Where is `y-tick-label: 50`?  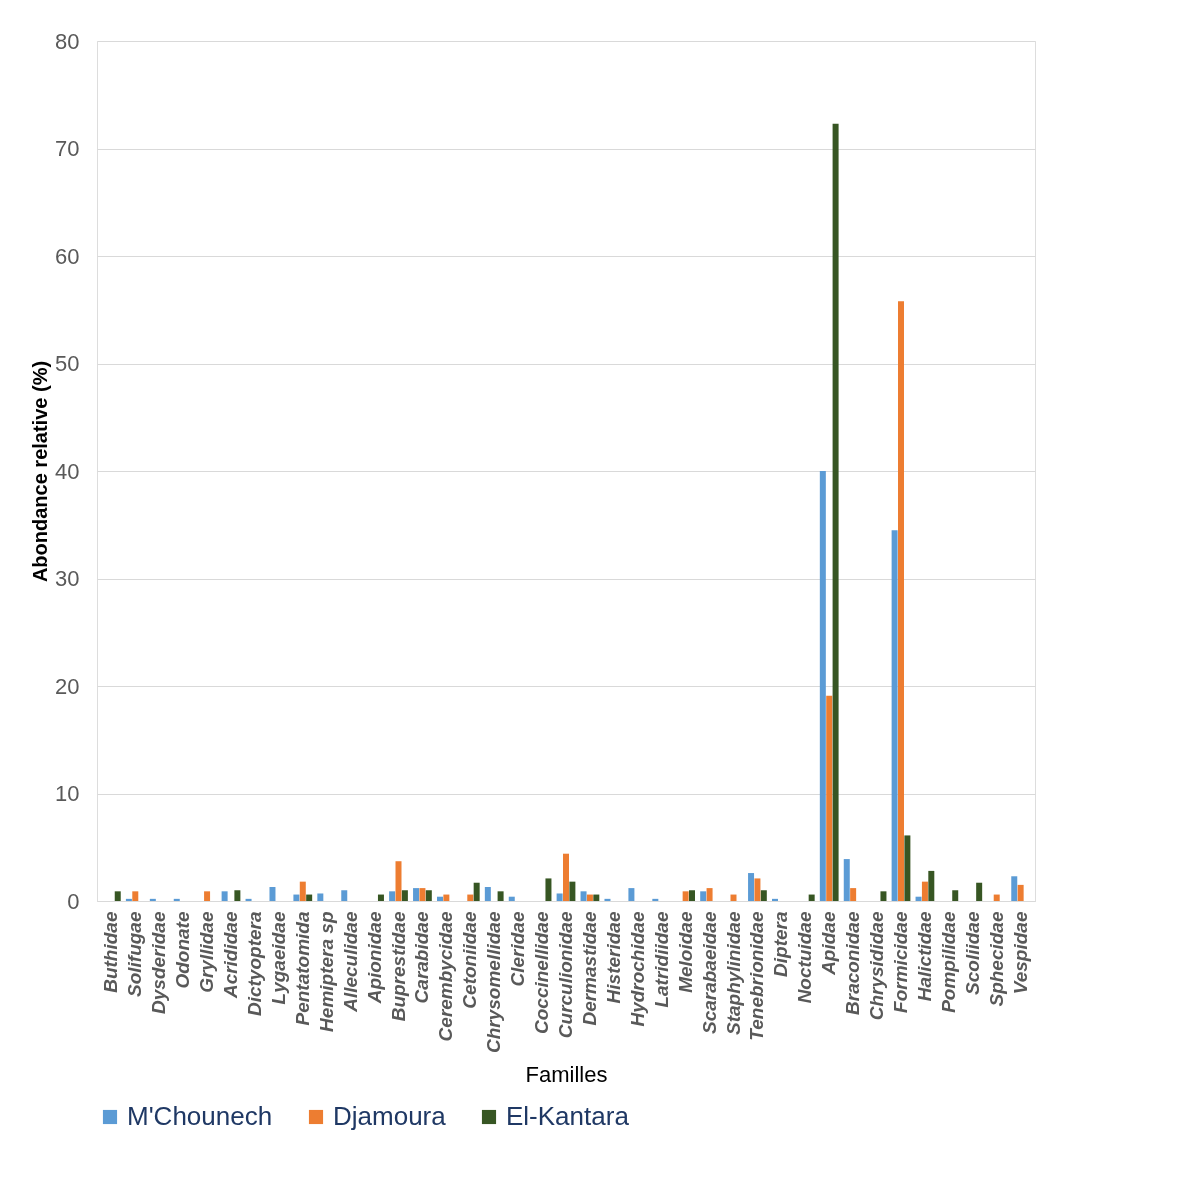 y-tick-label: 50 is located at coordinates (67, 363).